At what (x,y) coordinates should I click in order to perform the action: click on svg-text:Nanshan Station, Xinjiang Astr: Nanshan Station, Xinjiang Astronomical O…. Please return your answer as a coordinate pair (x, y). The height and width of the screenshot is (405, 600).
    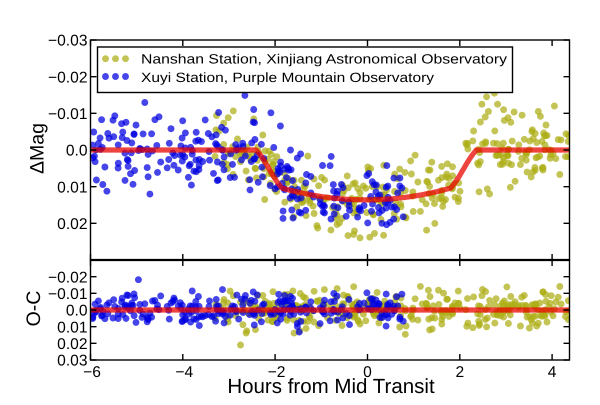
    Looking at the image, I should click on (324, 59).